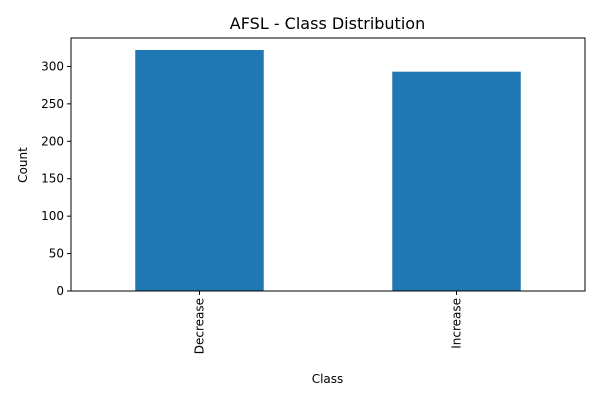 The image size is (600, 404). Describe the element at coordinates (60, 291) in the screenshot. I see `y-tick-label: 0` at that location.